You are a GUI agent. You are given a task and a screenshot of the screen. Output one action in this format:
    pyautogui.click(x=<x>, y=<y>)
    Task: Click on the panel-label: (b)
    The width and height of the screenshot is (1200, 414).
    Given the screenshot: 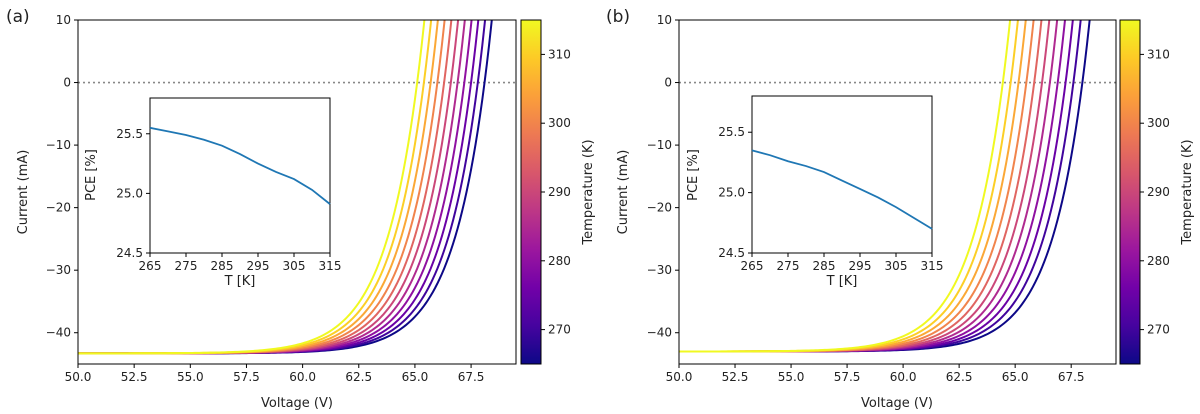 What is the action you would take?
    pyautogui.click(x=618, y=17)
    